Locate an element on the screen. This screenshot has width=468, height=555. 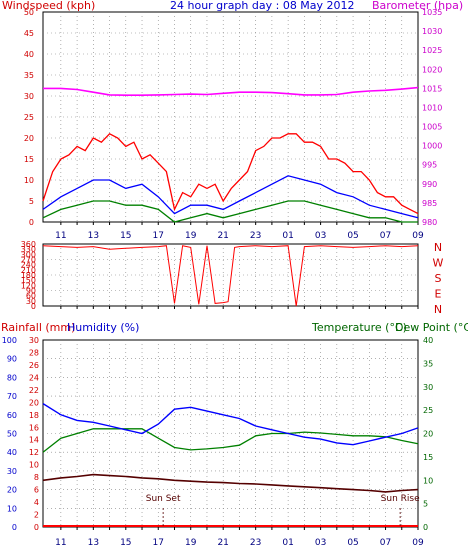
humidity-axis-tick-label: 30 is located at coordinates (12, 471).